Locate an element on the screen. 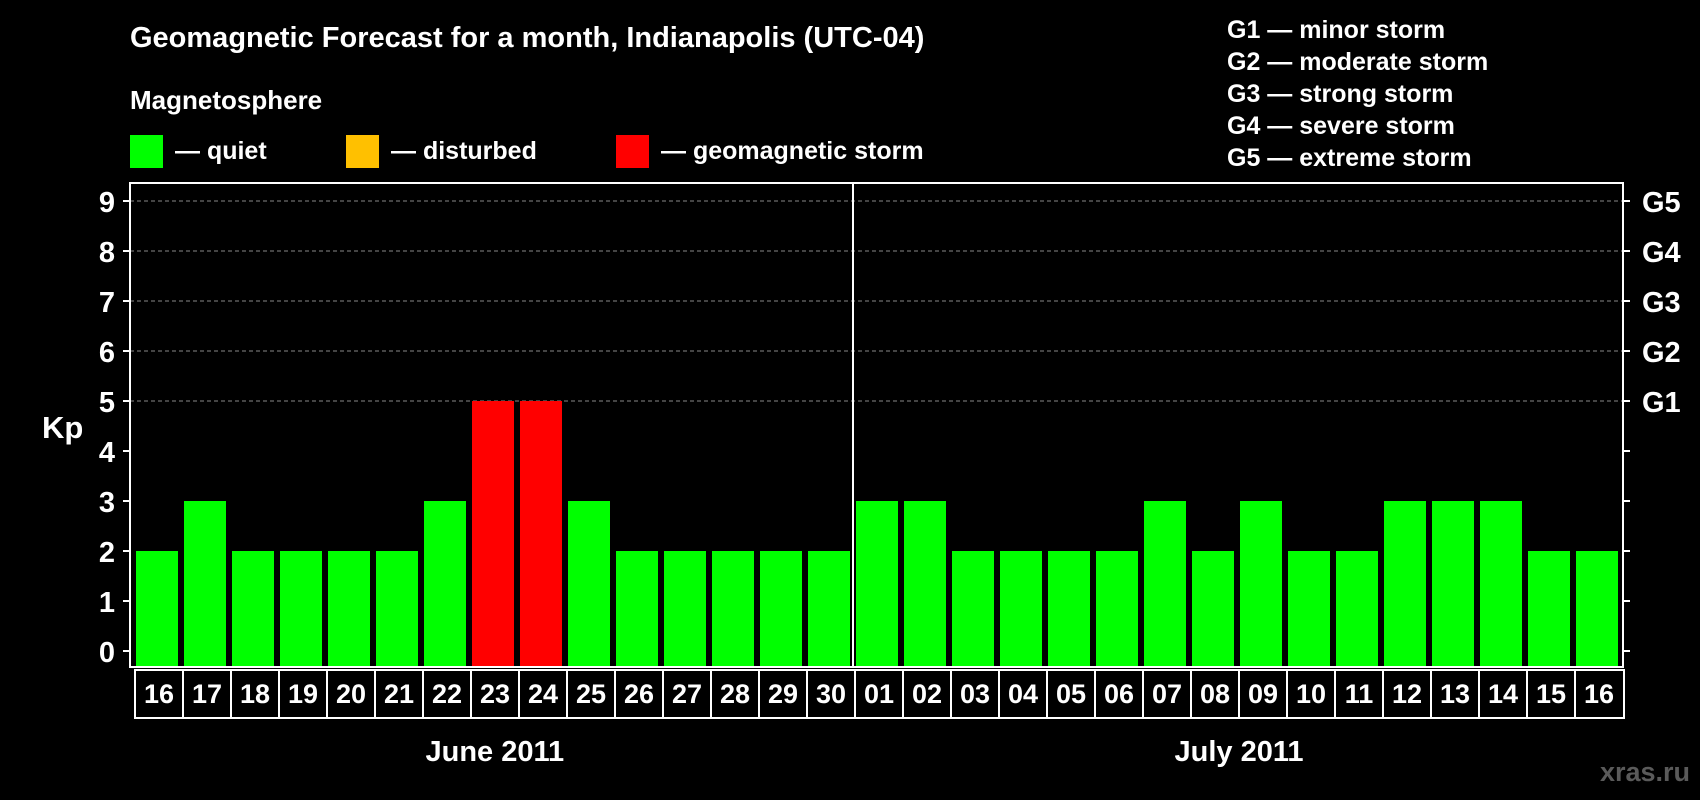 The image size is (1700, 800). date-label-18: 18 is located at coordinates (255, 694).